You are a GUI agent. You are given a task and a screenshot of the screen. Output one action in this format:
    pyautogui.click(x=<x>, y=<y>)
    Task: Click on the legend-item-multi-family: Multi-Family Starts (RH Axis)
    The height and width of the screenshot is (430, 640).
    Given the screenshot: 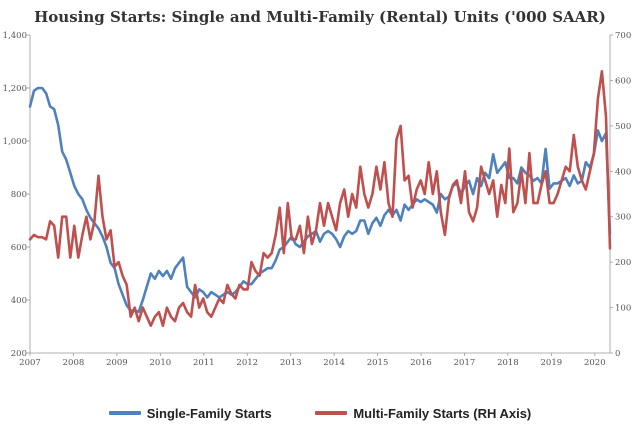 What is the action you would take?
    pyautogui.click(x=423, y=413)
    